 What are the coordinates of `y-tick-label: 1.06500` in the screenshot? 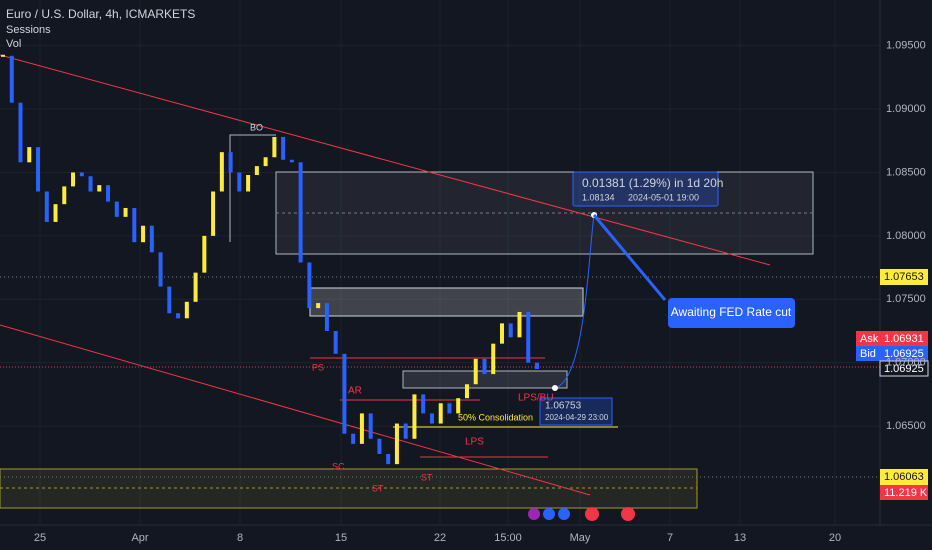 It's located at (906, 426).